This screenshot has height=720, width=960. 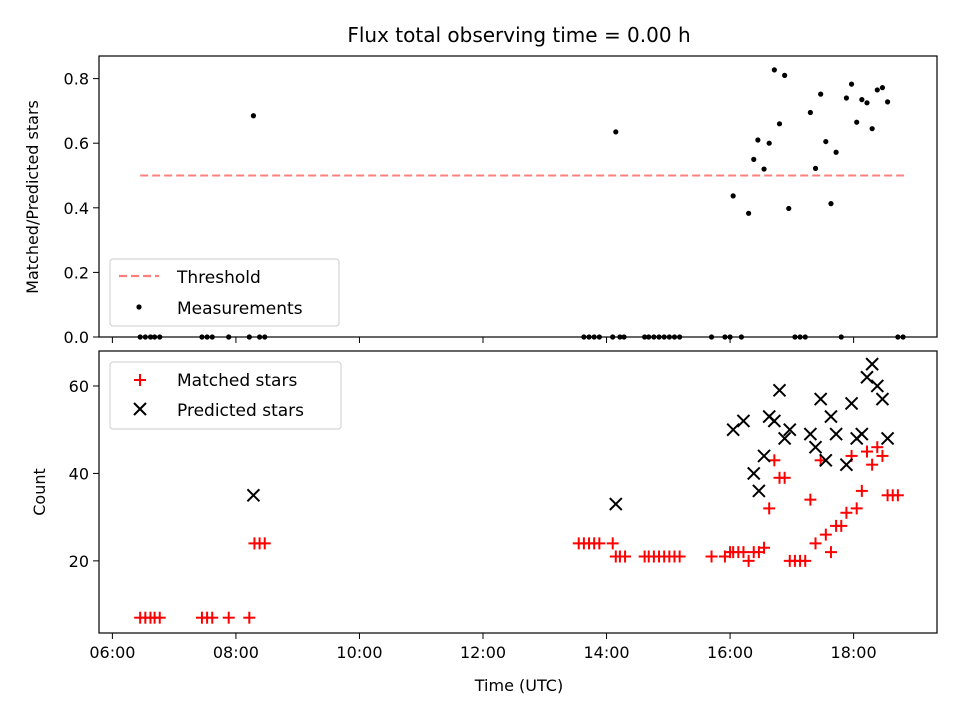 What do you see at coordinates (359, 652) in the screenshot?
I see `x-tick-label: 10:00` at bounding box center [359, 652].